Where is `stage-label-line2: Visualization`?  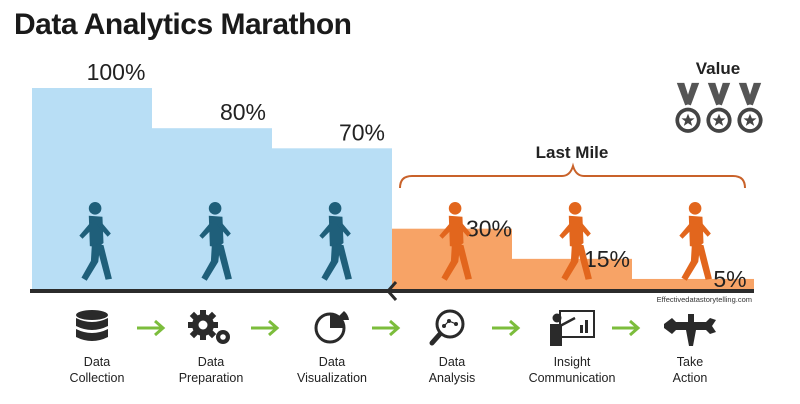
stage-label-line2: Visualization is located at coordinates (332, 378).